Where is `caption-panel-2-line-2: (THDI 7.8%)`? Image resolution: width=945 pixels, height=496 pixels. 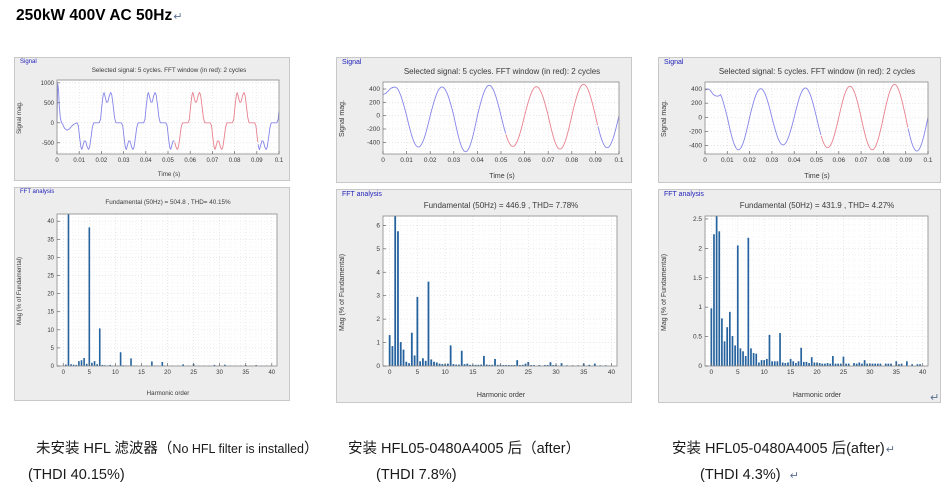
caption-panel-2-line-2: (THDI 7.8%) is located at coordinates (416, 475).